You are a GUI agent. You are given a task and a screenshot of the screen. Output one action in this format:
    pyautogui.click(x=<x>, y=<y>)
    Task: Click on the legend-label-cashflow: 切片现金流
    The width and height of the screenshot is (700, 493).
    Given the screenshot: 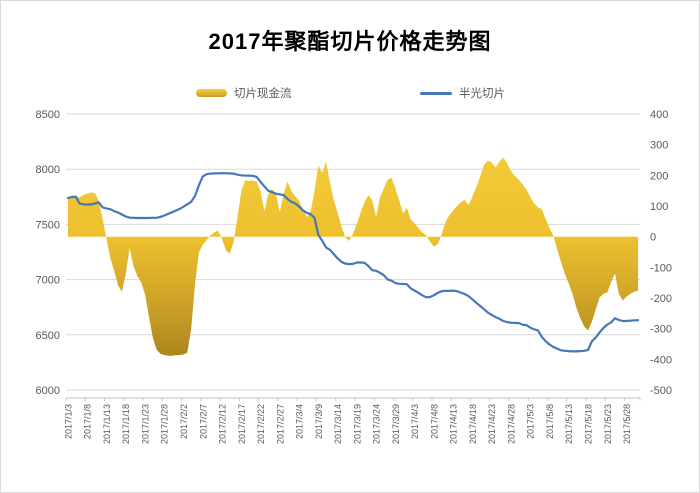 What is the action you would take?
    pyautogui.click(x=263, y=94)
    